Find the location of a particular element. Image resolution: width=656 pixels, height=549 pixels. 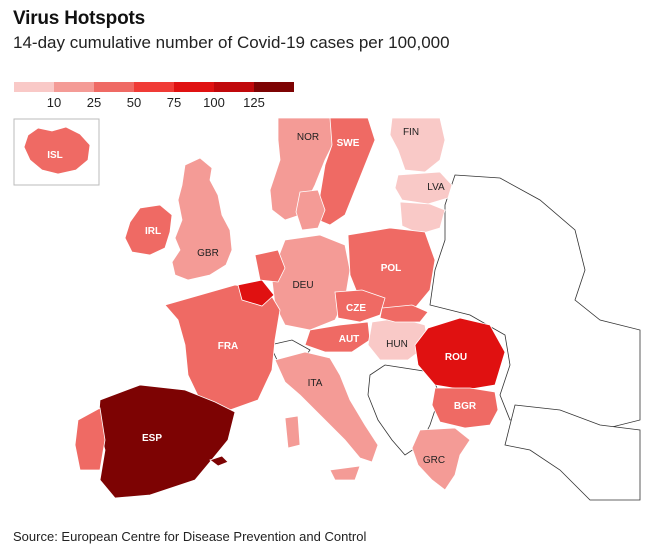

country-isl is located at coordinates (57, 150).